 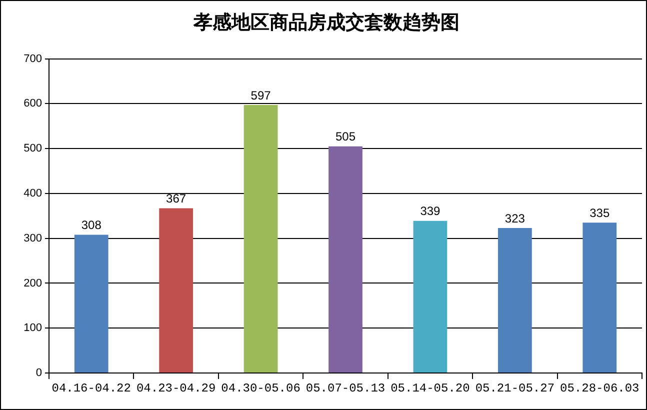 What do you see at coordinates (91, 225) in the screenshot?
I see `data-label: 308` at bounding box center [91, 225].